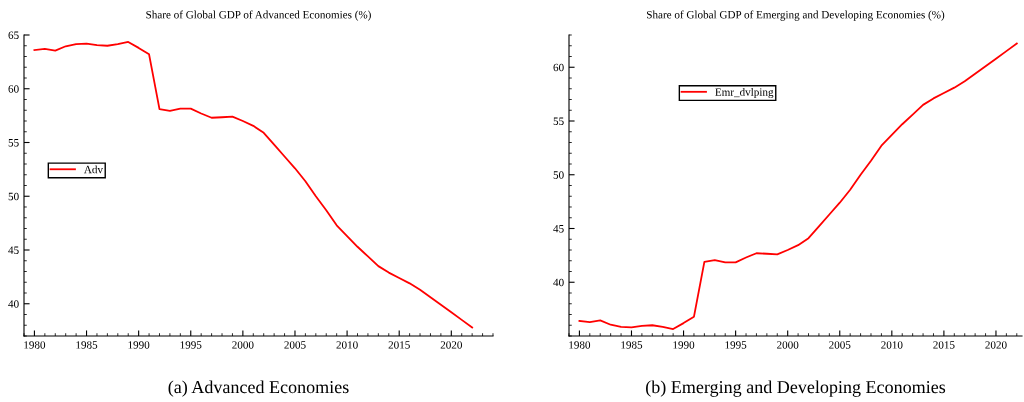 This screenshot has width=1024, height=402. I want to click on y-tick-label: 65, so click(13, 35).